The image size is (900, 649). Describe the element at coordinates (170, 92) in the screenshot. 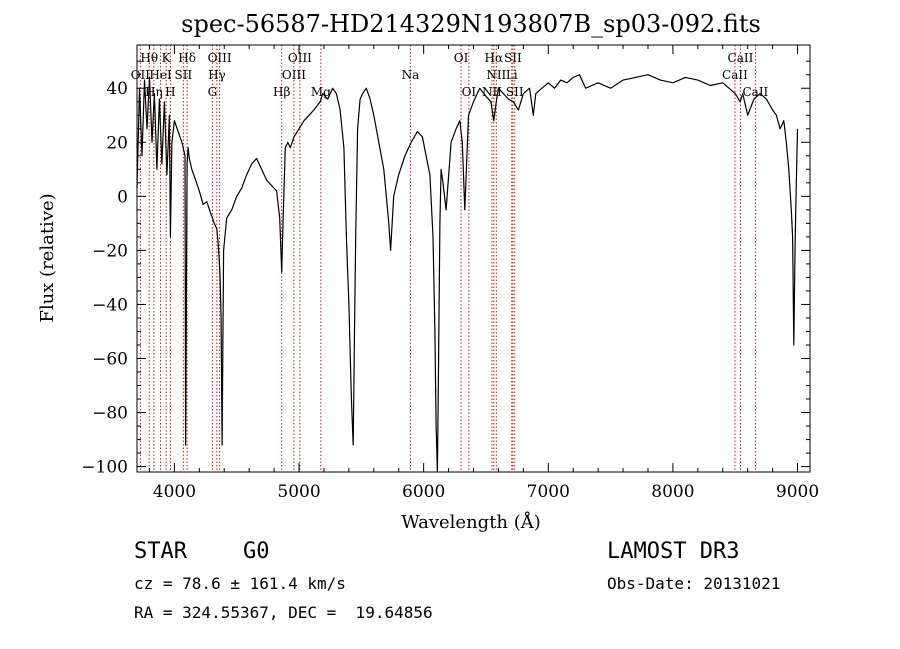

I see `line-marker-label: H` at that location.